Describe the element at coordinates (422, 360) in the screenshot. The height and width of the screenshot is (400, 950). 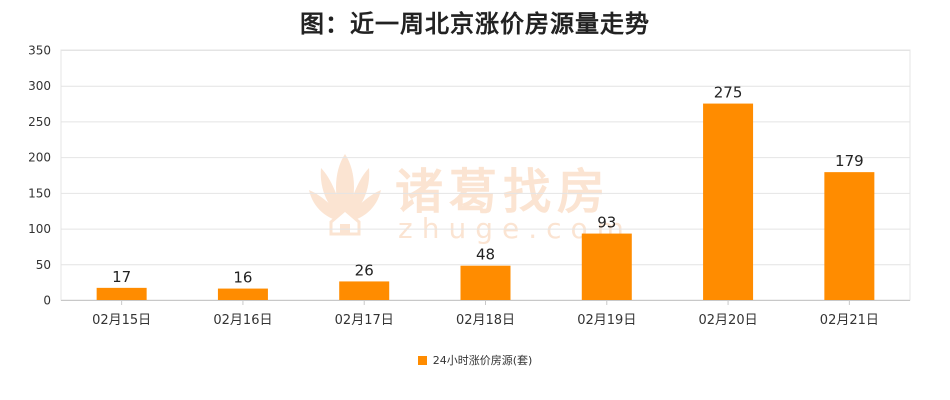
I see `legend-swatch` at that location.